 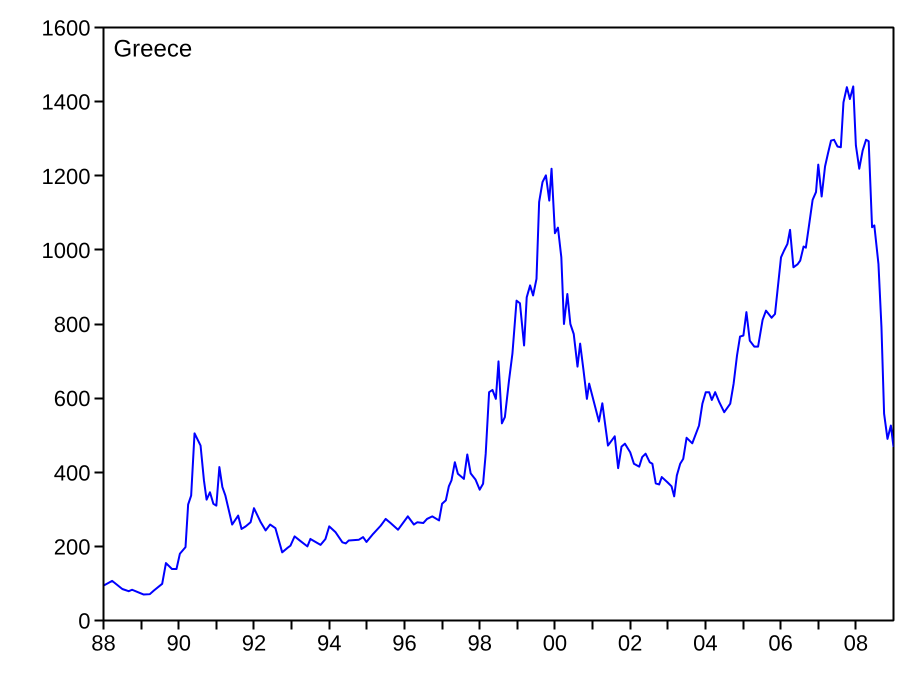 I want to click on x-tick-label: 08, so click(x=856, y=643).